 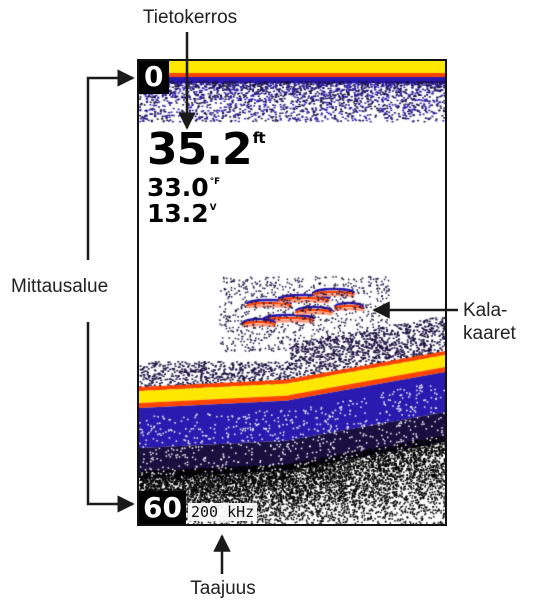 What do you see at coordinates (259, 138) in the screenshot?
I see `depth-unit: ft` at bounding box center [259, 138].